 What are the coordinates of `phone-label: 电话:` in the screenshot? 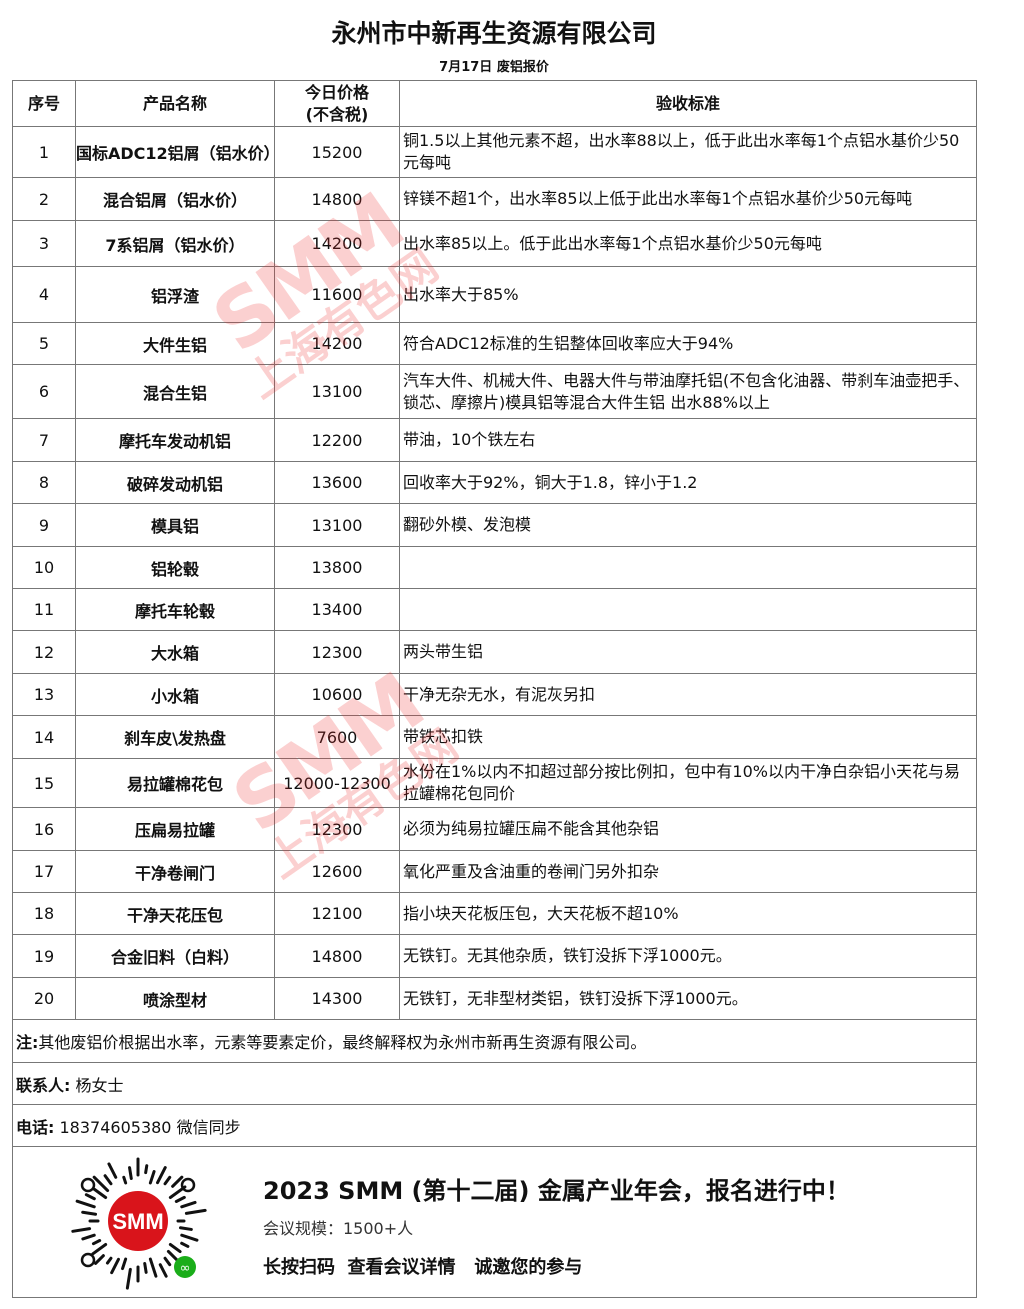 It's located at (35, 1127).